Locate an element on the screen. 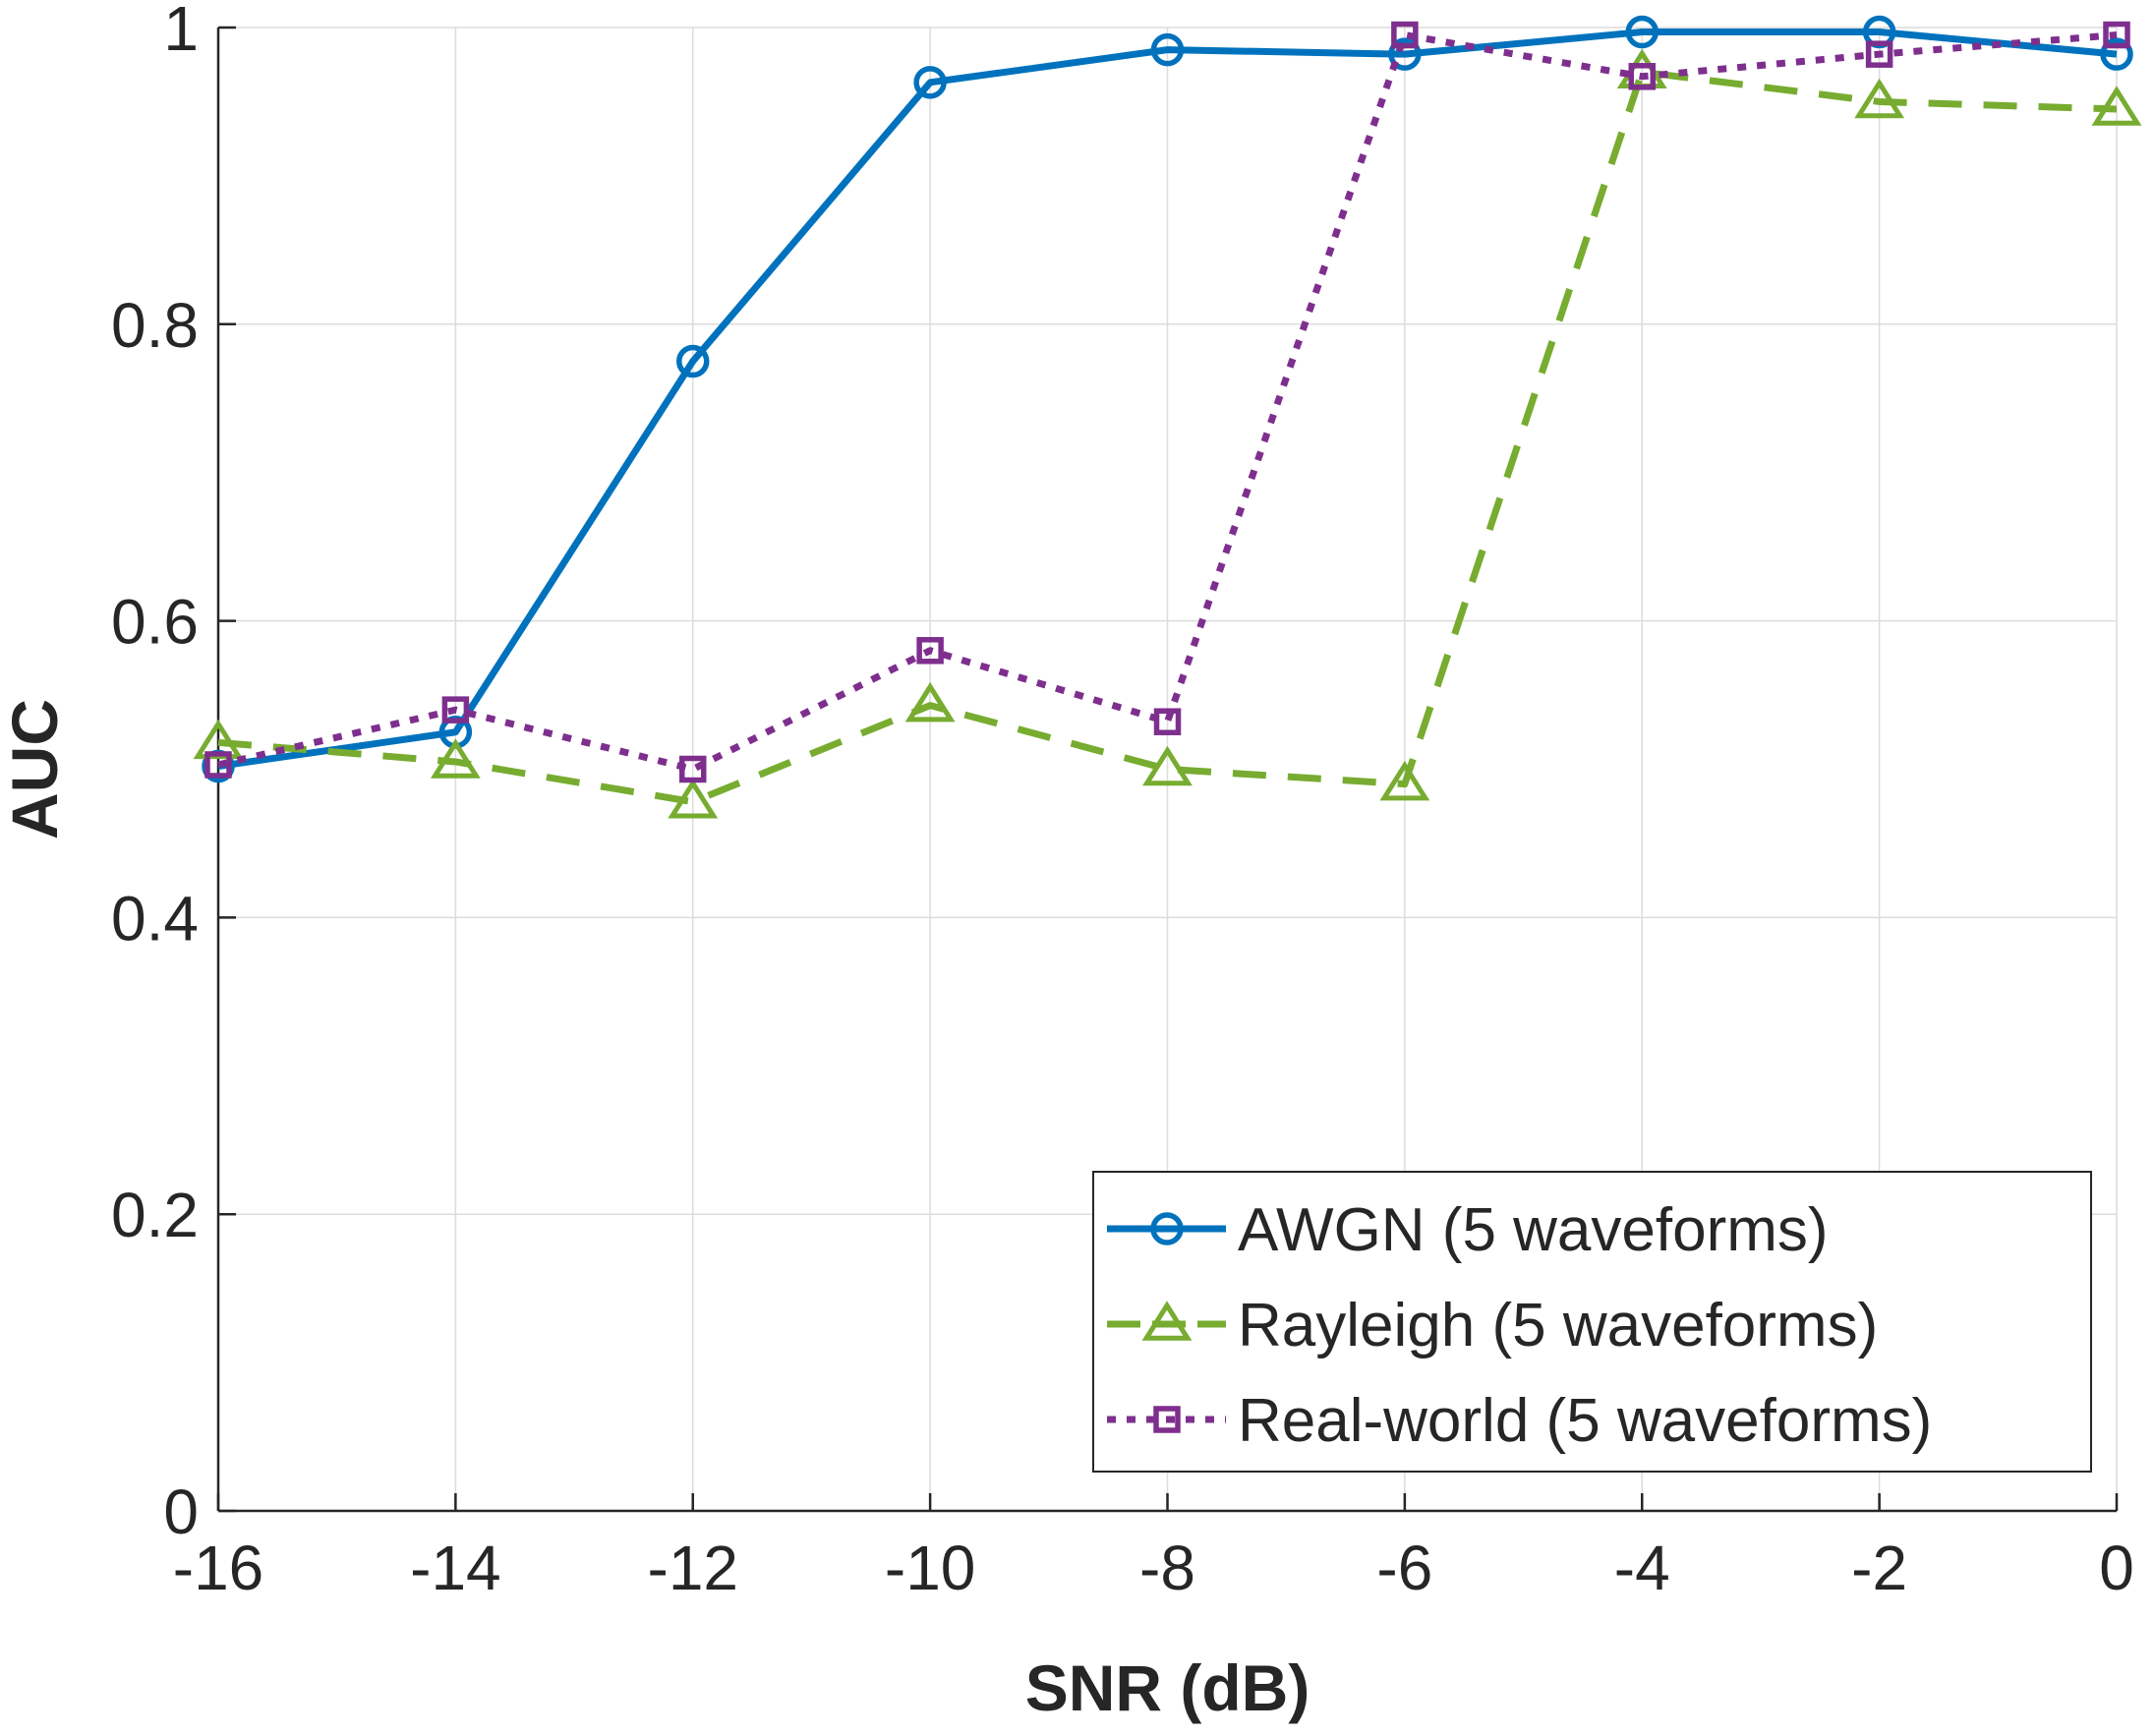  legend-entry: AWGN (5 waveforms) is located at coordinates (1468, 1230).